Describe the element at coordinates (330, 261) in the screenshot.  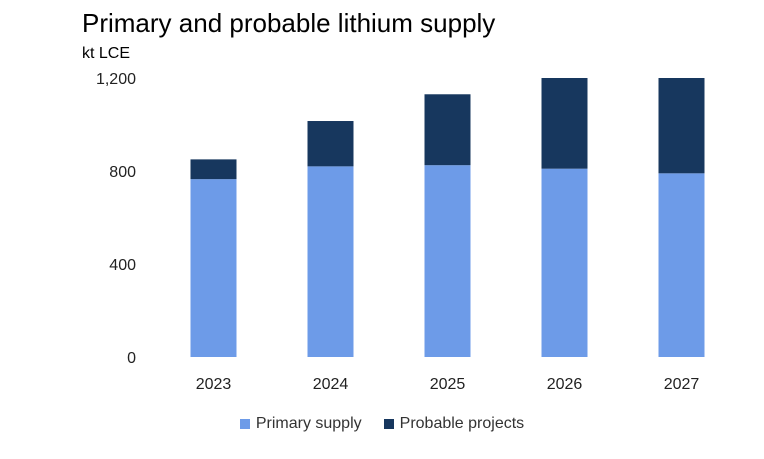
I see `bar-primary-2024` at that location.